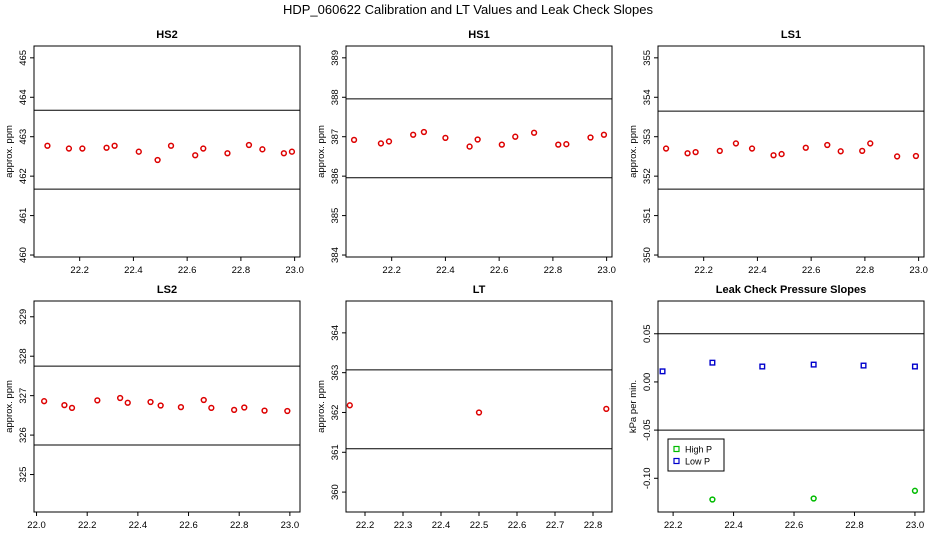 The height and width of the screenshot is (540, 936). Describe the element at coordinates (23, 475) in the screenshot. I see `y-tick-label: 325` at that location.